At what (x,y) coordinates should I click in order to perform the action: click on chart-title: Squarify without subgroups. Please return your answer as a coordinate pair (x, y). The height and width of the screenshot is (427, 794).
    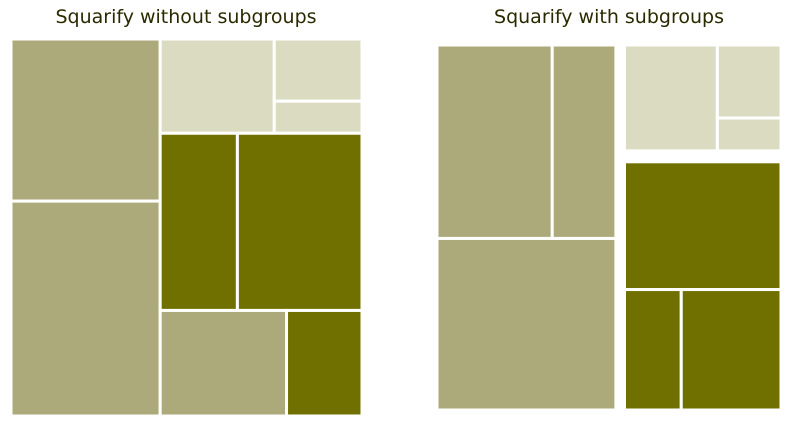
    Looking at the image, I should click on (186, 17).